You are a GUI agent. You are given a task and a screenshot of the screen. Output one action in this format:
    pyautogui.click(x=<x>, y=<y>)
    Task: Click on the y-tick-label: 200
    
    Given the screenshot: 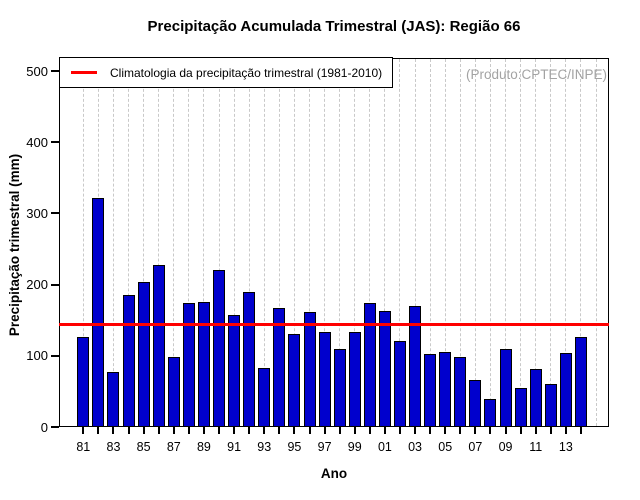 What is the action you would take?
    pyautogui.click(x=37, y=285)
    